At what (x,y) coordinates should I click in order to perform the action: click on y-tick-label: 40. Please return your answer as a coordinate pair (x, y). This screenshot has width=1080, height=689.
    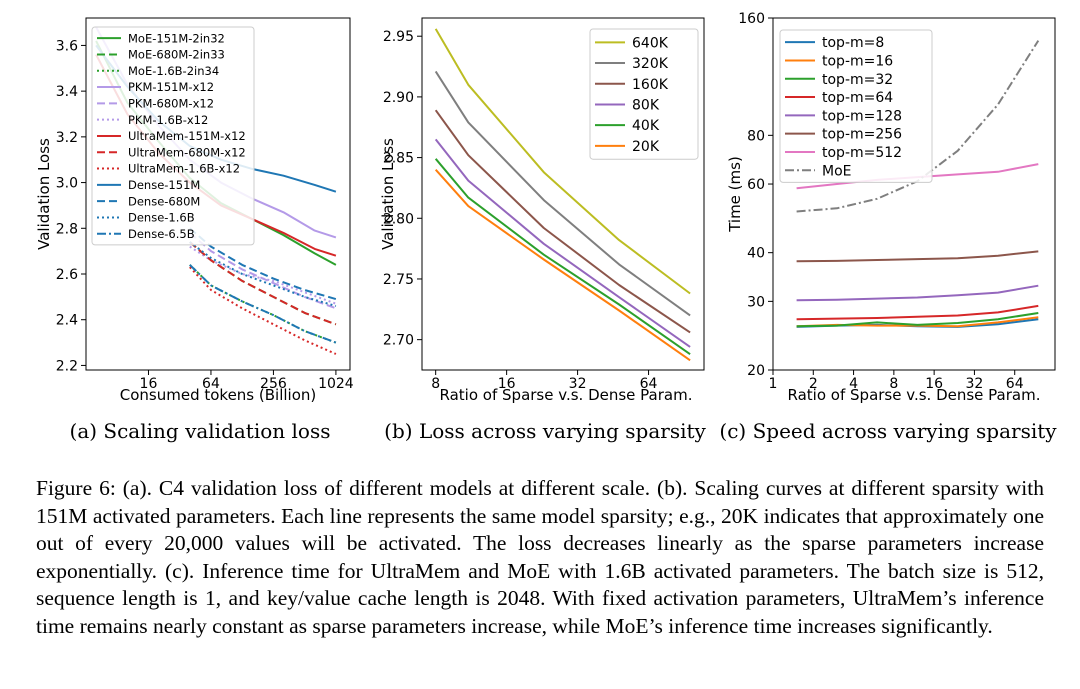
    Looking at the image, I should click on (756, 254).